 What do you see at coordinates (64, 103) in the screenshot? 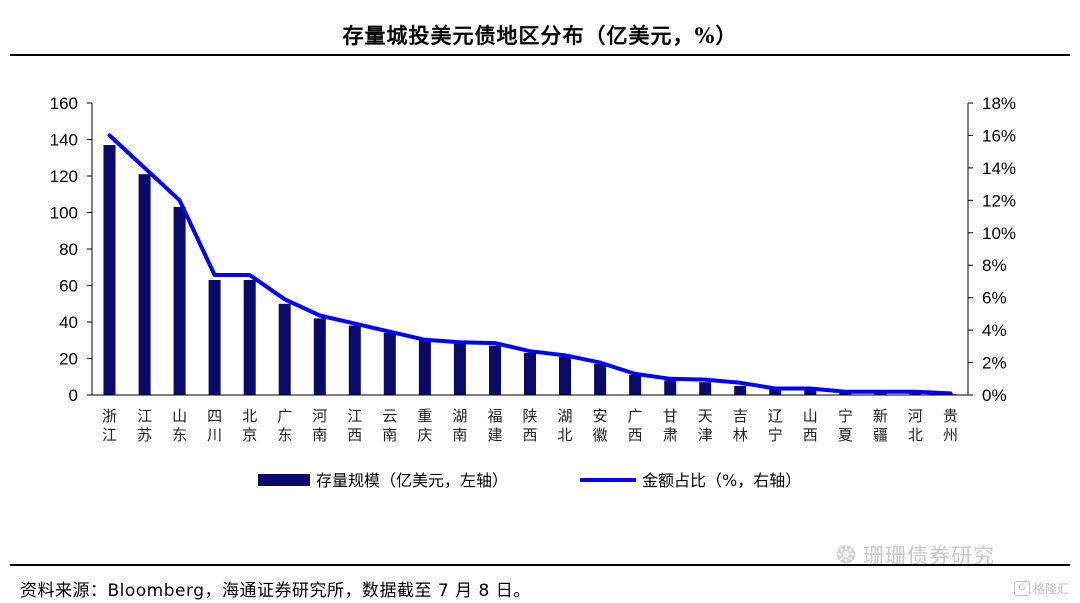
I see `left-tick-label: 160` at bounding box center [64, 103].